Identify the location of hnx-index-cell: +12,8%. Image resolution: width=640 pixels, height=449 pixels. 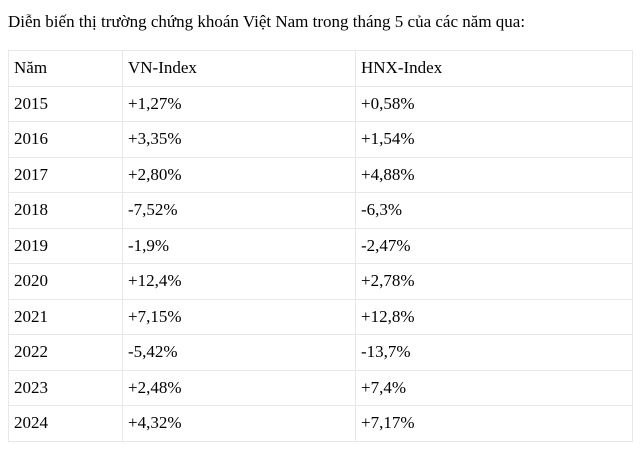
(494, 316).